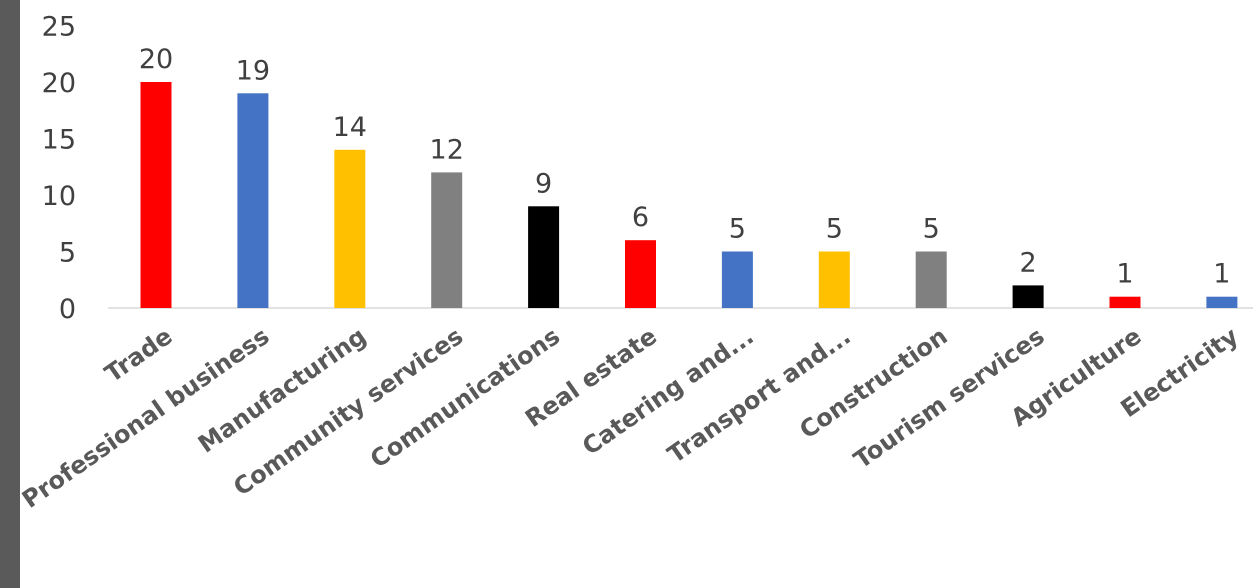  I want to click on data-label: 14, so click(350, 127).